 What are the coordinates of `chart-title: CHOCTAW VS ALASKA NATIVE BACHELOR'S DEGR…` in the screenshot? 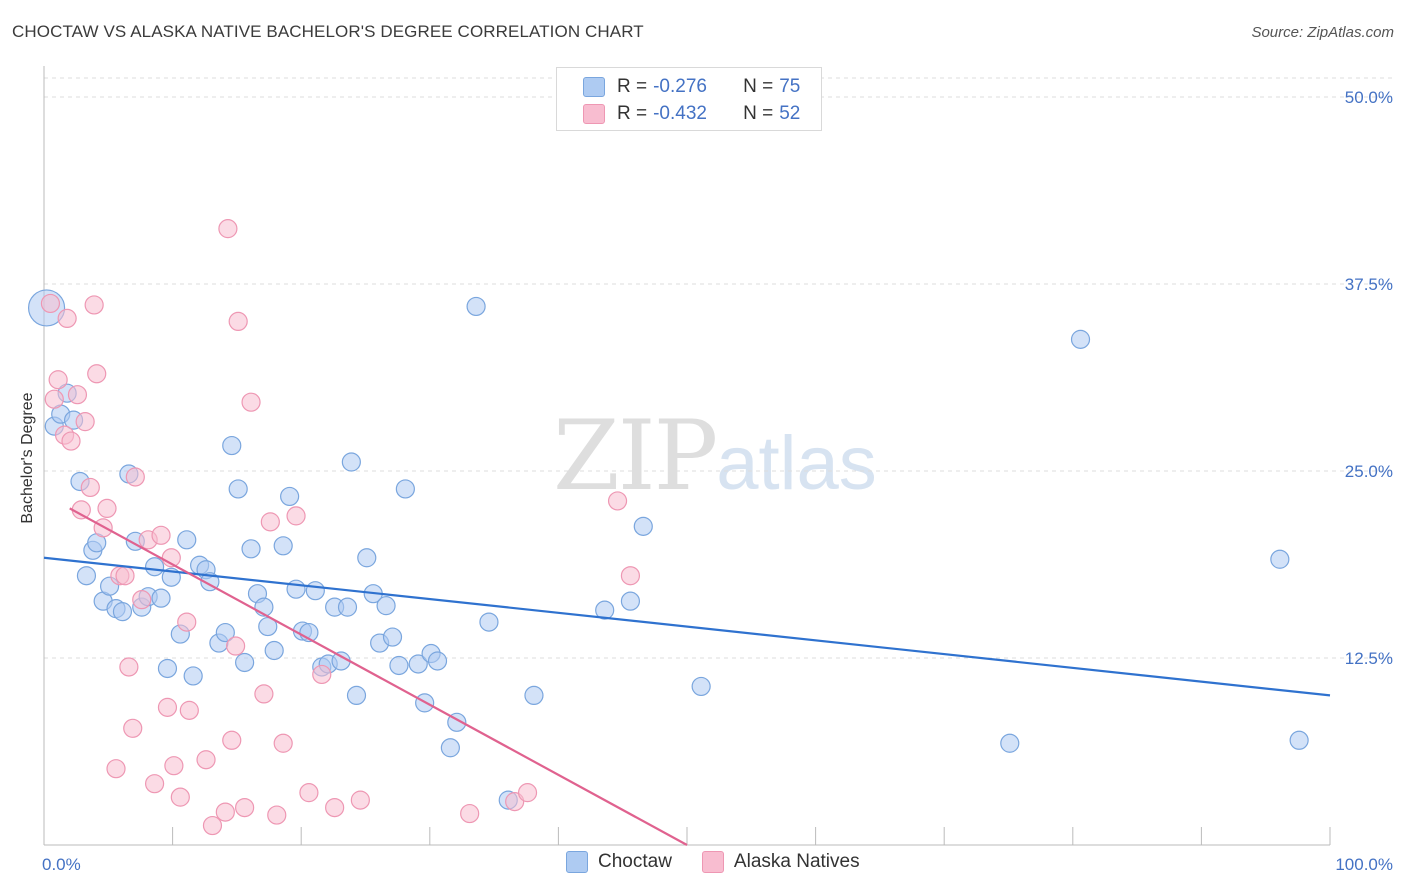 It's located at (328, 31).